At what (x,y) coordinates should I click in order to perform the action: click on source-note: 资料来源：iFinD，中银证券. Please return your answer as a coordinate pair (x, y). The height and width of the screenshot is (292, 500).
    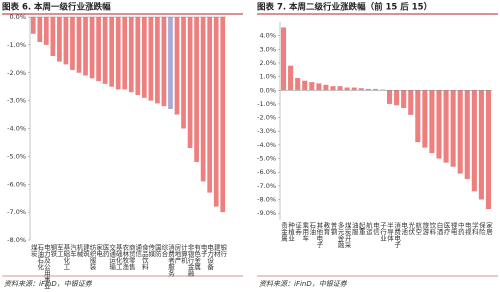
    Looking at the image, I should click on (48, 284).